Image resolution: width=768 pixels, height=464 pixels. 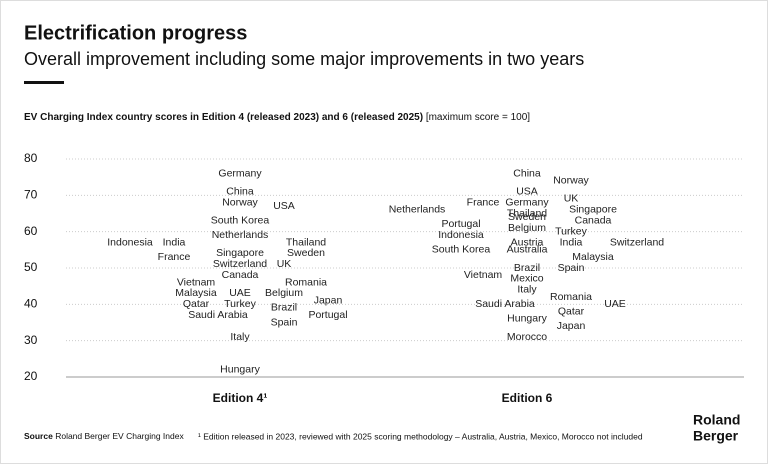 What do you see at coordinates (135, 33) in the screenshot?
I see `title: Electrification progress` at bounding box center [135, 33].